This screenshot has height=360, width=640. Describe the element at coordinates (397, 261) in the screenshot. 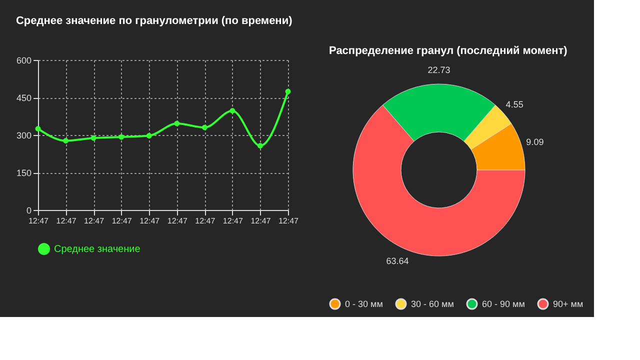

I see `data-label: 63.64` at that location.